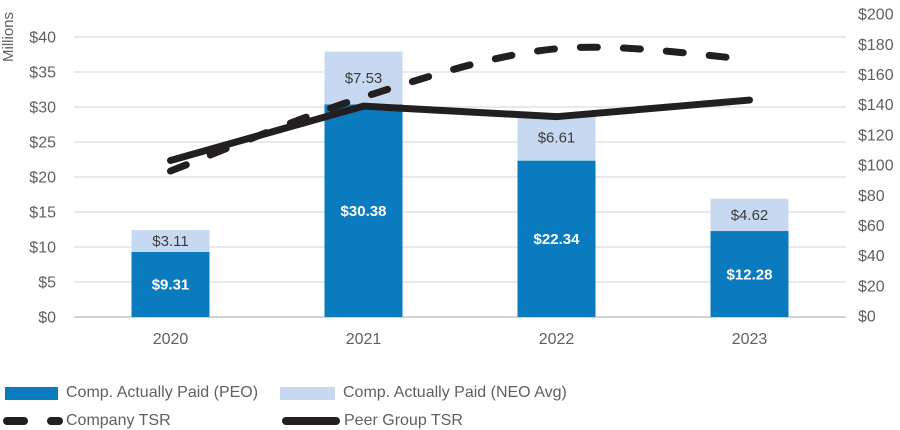 This screenshot has height=430, width=900. What do you see at coordinates (8, 37) in the screenshot?
I see `left-axis-title: Millions` at bounding box center [8, 37].